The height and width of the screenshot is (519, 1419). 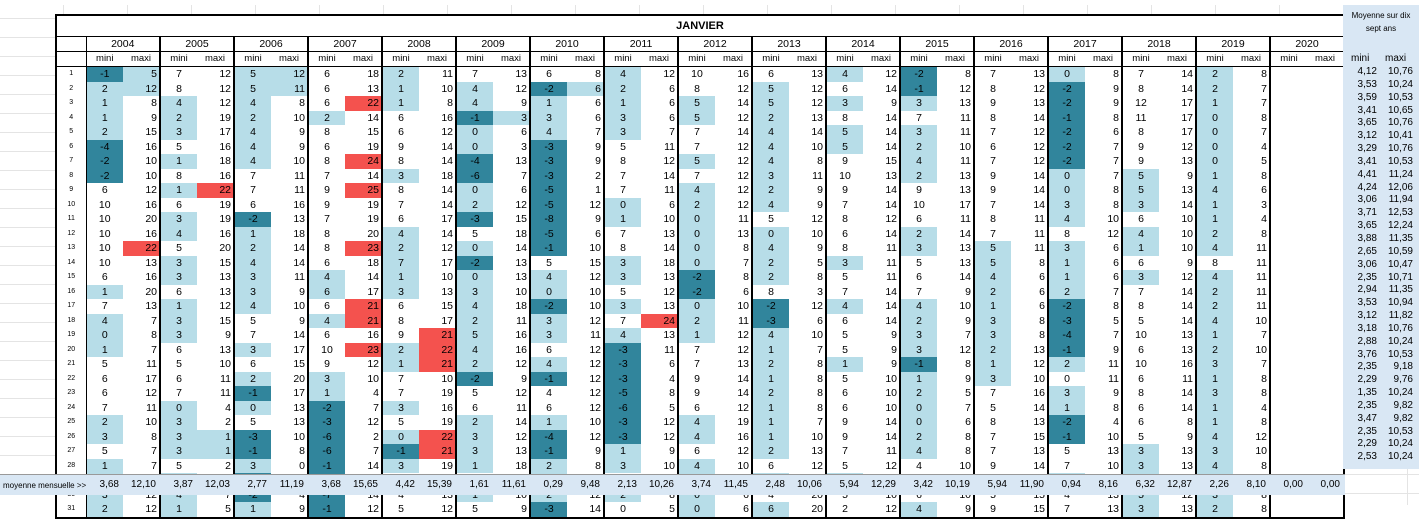 What do you see at coordinates (548, 219) in the screenshot?
I see `mini-cell: -8` at bounding box center [548, 219].